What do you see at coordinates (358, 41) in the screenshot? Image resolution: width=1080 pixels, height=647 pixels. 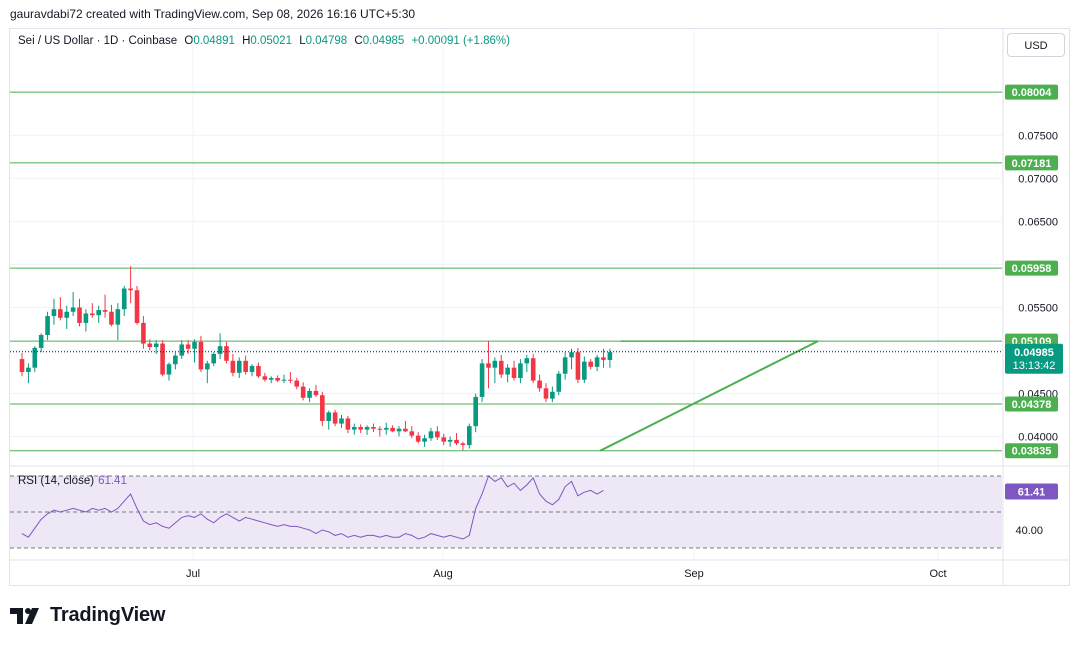 I see `close-label: C` at bounding box center [358, 41].